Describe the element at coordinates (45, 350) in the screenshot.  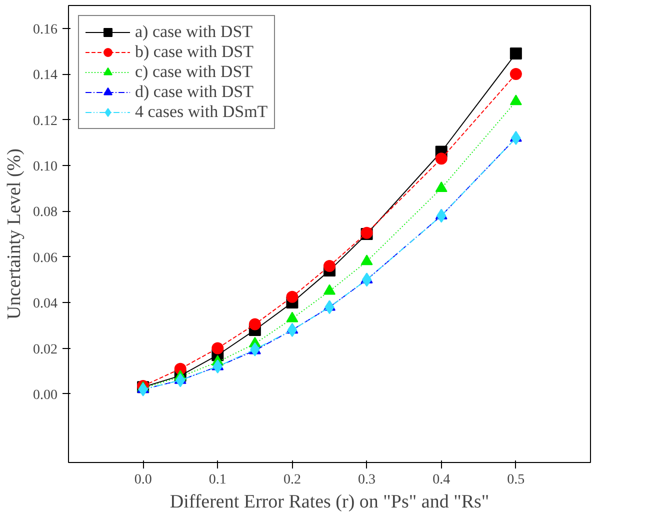
I see `y-tick-label: 0.02` at that location.